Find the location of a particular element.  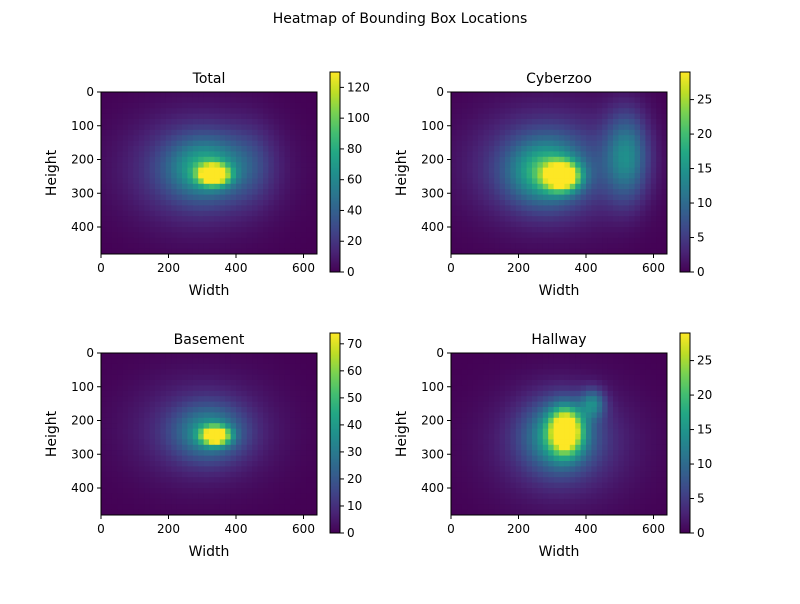

colorbar-tick-label: 20 is located at coordinates (704, 134).